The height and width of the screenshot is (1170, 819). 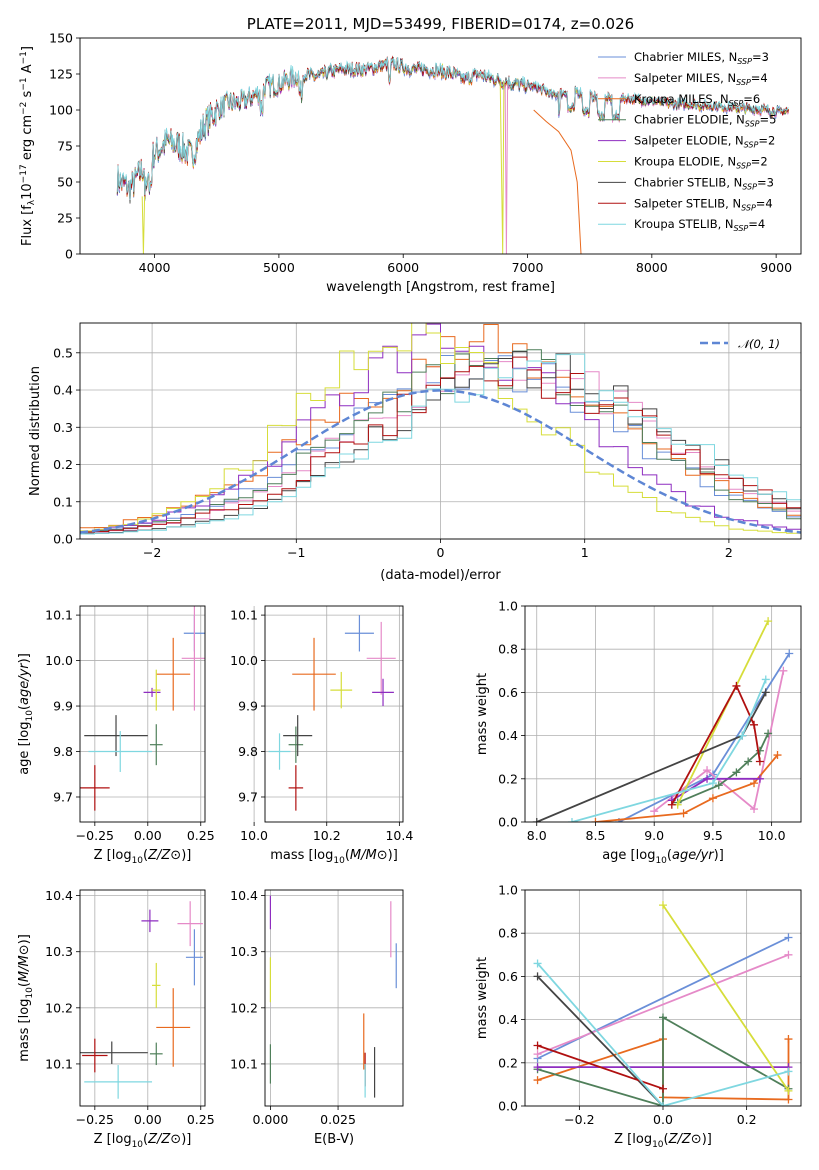 What do you see at coordinates (759, 344) in the screenshot?
I see `legend-label-gaussian: 𝒩(0, 1)` at bounding box center [759, 344].